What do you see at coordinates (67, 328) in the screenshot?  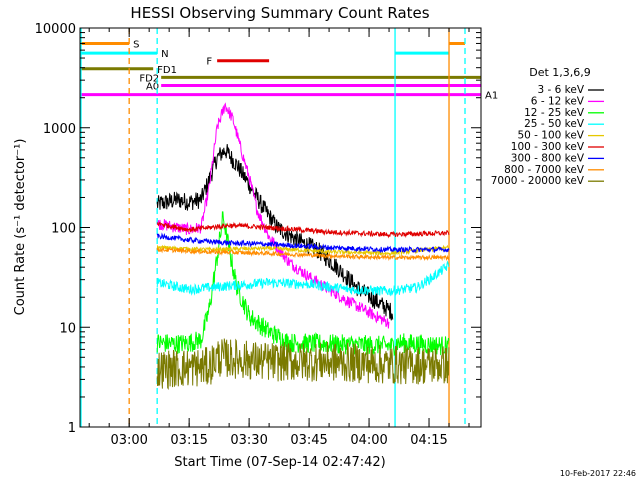 I see `y-tick-label: 10` at bounding box center [67, 328].